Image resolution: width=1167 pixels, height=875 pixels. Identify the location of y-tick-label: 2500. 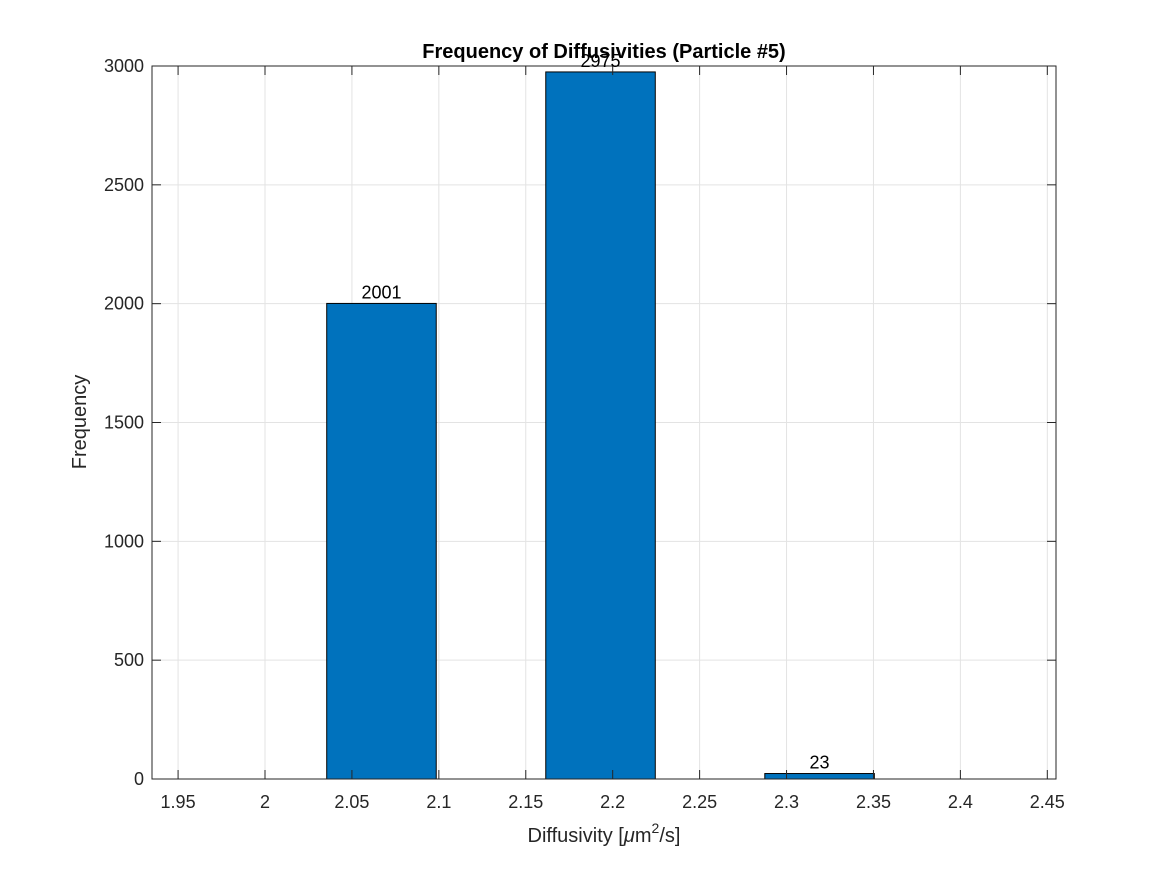
(124, 185).